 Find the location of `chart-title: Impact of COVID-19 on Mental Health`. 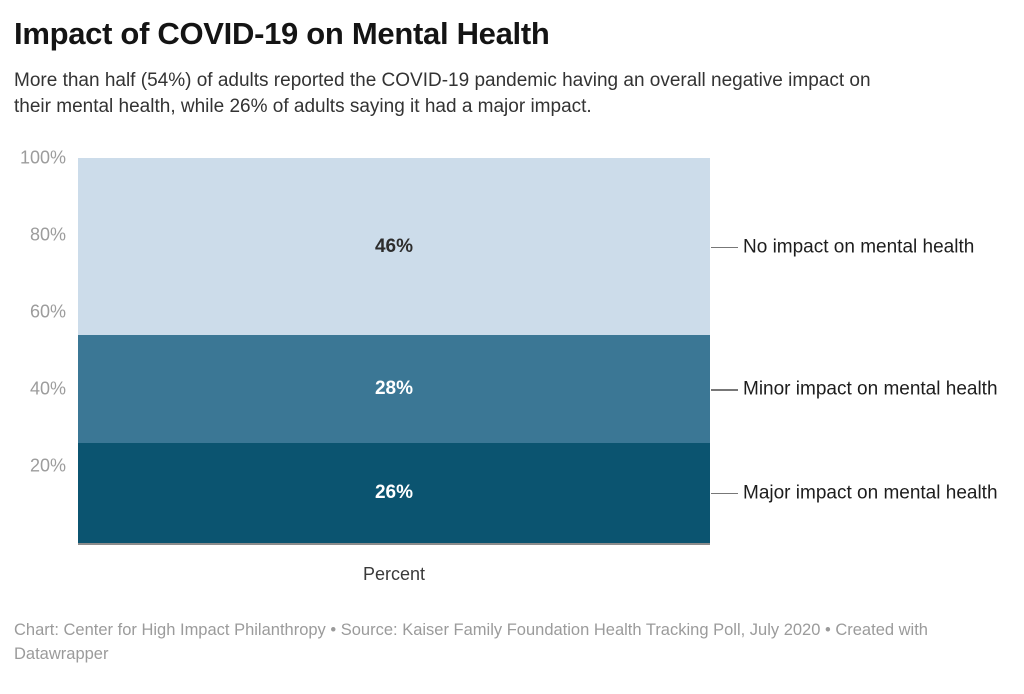

chart-title: Impact of COVID-19 on Mental Health is located at coordinates (282, 33).